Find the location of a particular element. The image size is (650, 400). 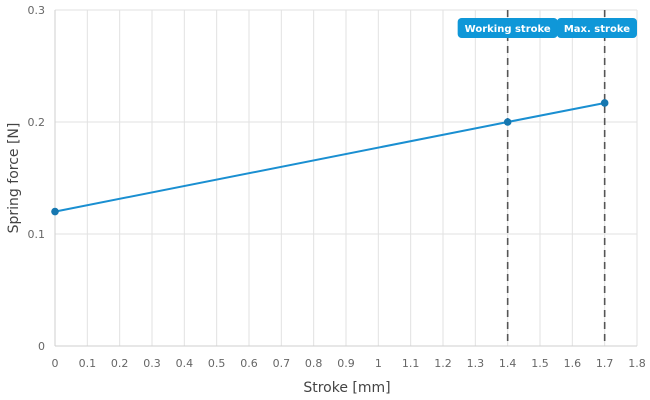

x-tick-label: 0.4 is located at coordinates (185, 363).